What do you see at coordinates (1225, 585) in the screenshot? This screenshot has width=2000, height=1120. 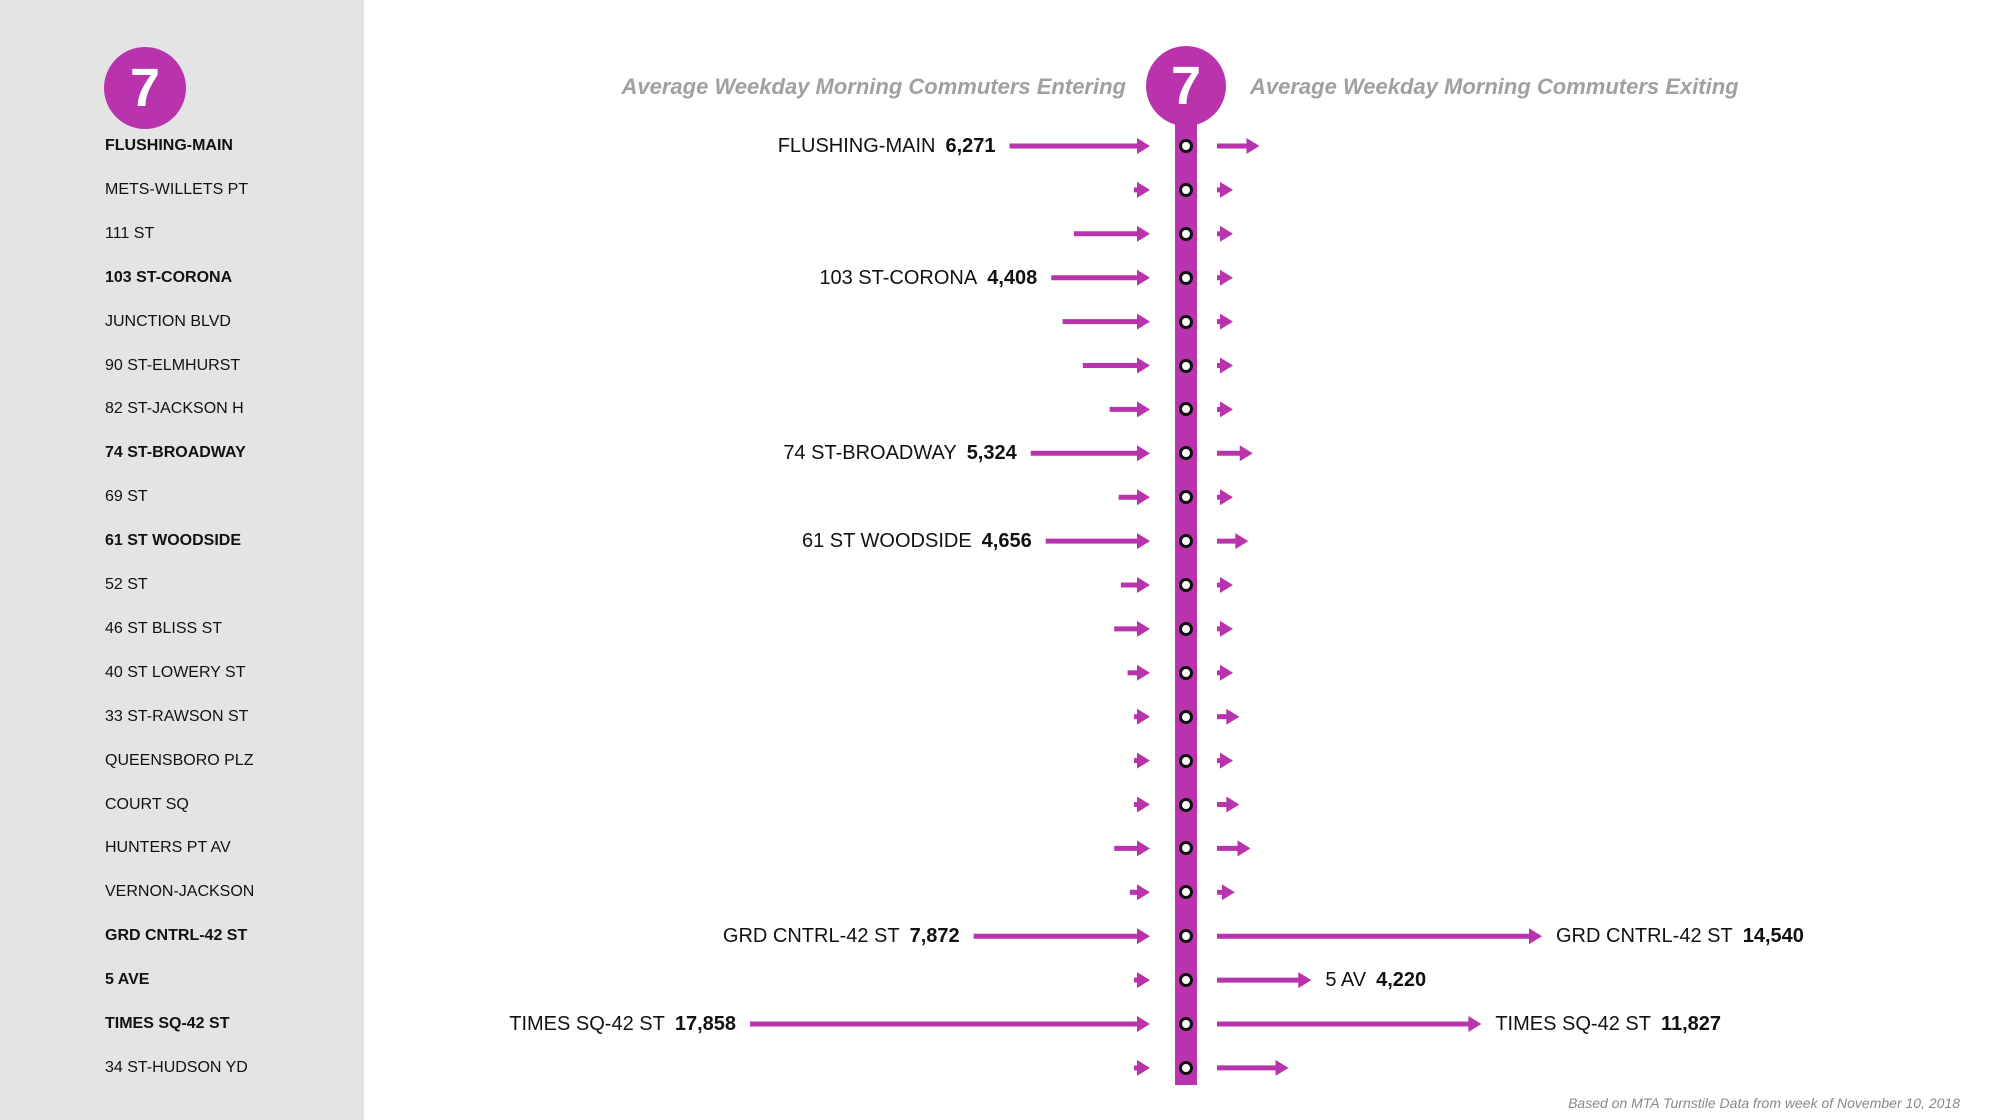 I see `exiting-arrow-52-st` at bounding box center [1225, 585].